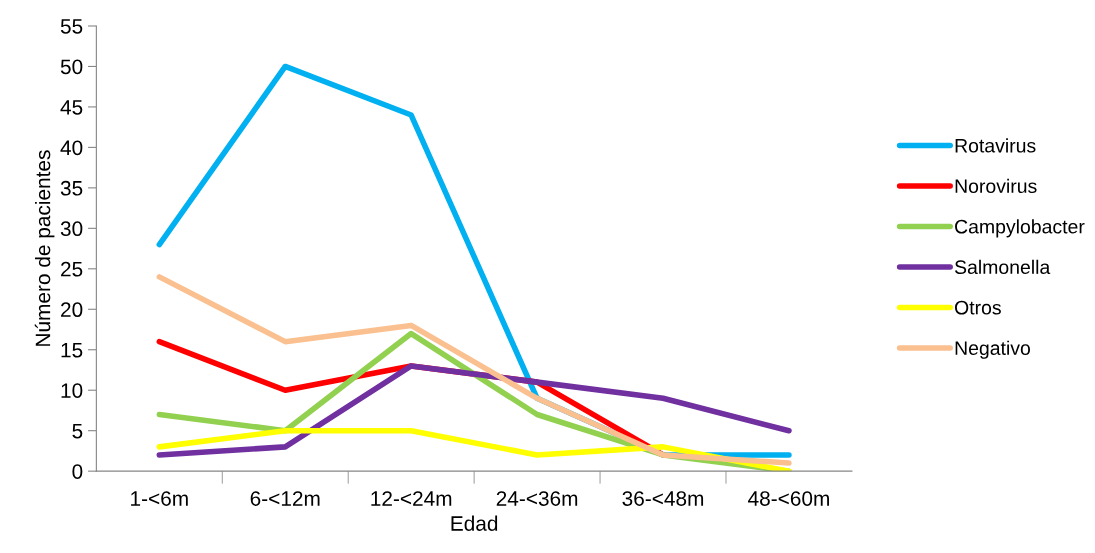  I want to click on y-tick-label: 35, so click(71, 188).